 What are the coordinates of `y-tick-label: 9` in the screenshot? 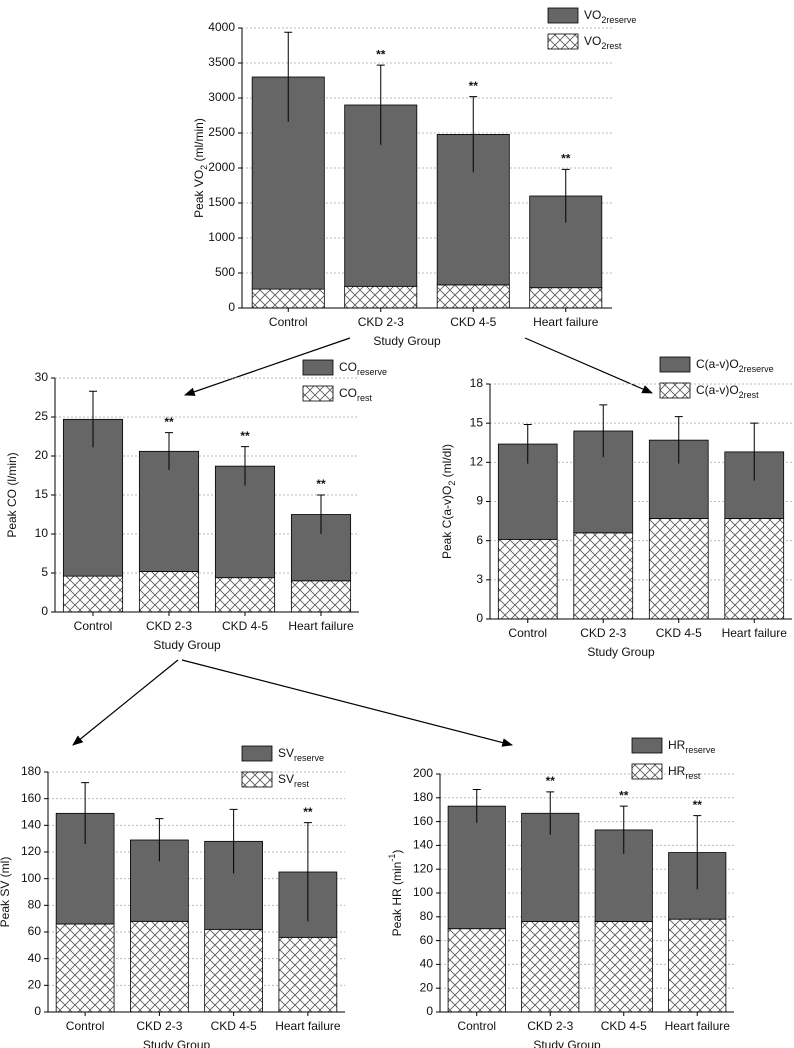 It's located at (479, 501).